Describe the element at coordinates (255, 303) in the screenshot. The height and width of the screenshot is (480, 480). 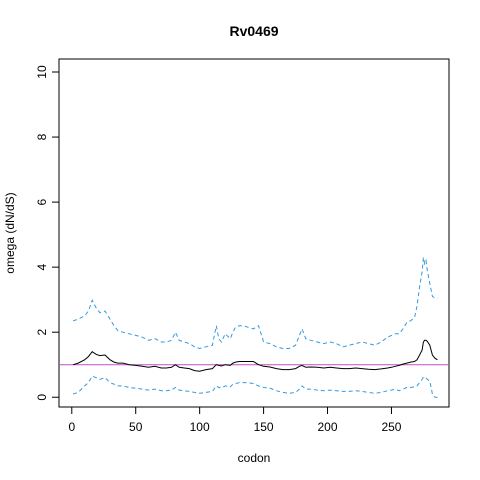
I see `upper-bound-line` at that location.